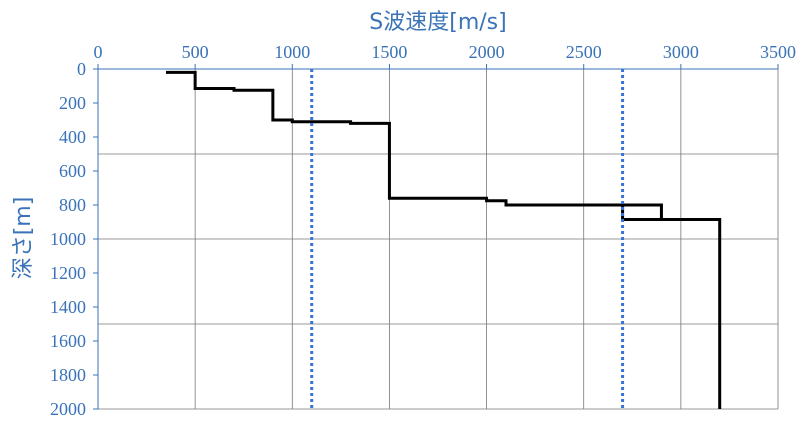 This screenshot has height=426, width=810. What do you see at coordinates (68, 341) in the screenshot?
I see `y-tick-label: 1600` at bounding box center [68, 341].